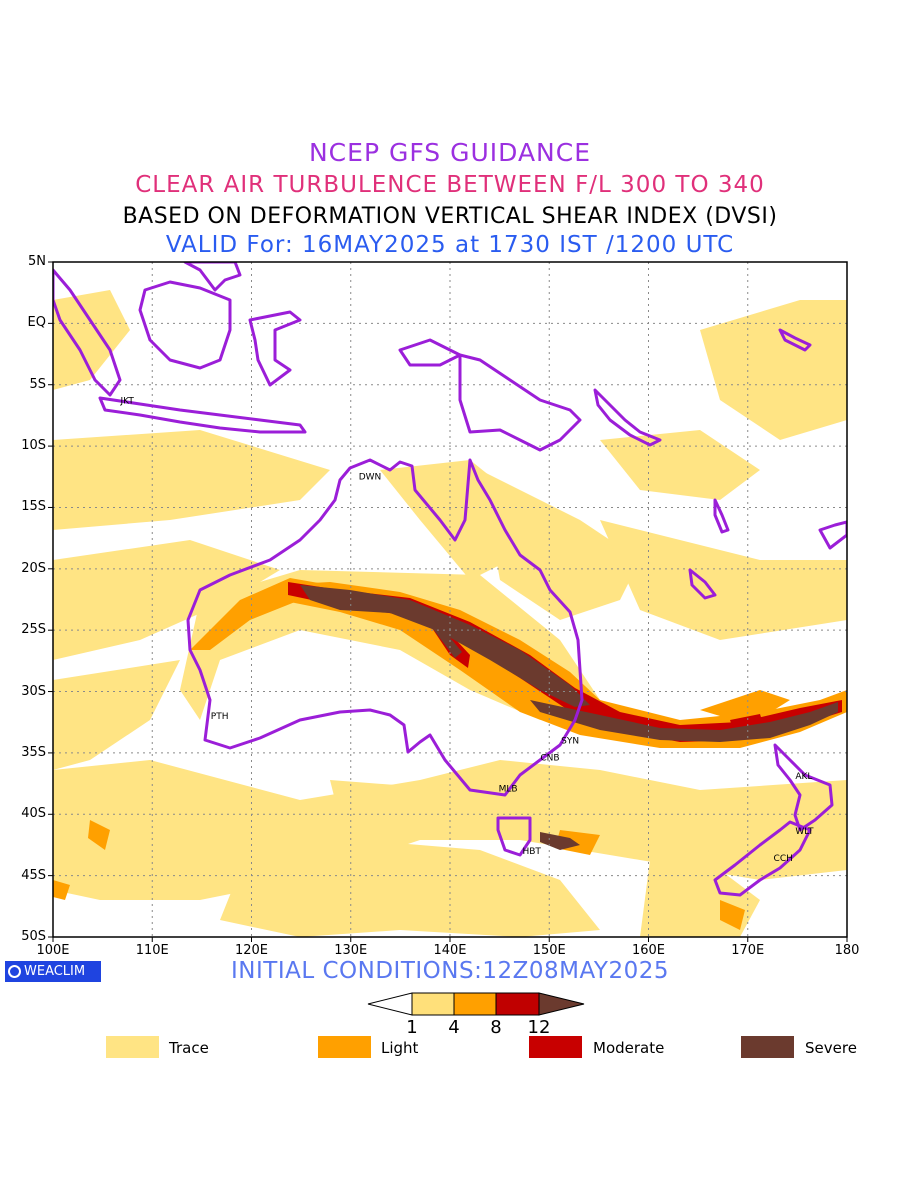  I want to click on colorbar-light-segment, so click(475, 1004).